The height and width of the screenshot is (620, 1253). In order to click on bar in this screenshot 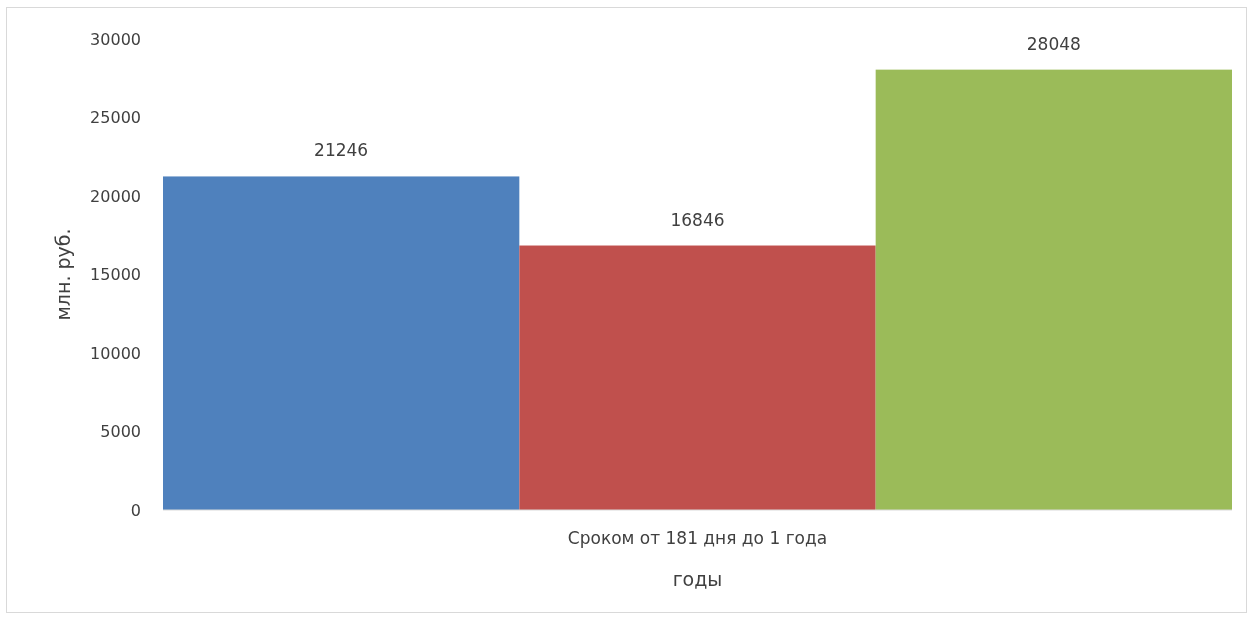, I will do `click(697, 377)`.